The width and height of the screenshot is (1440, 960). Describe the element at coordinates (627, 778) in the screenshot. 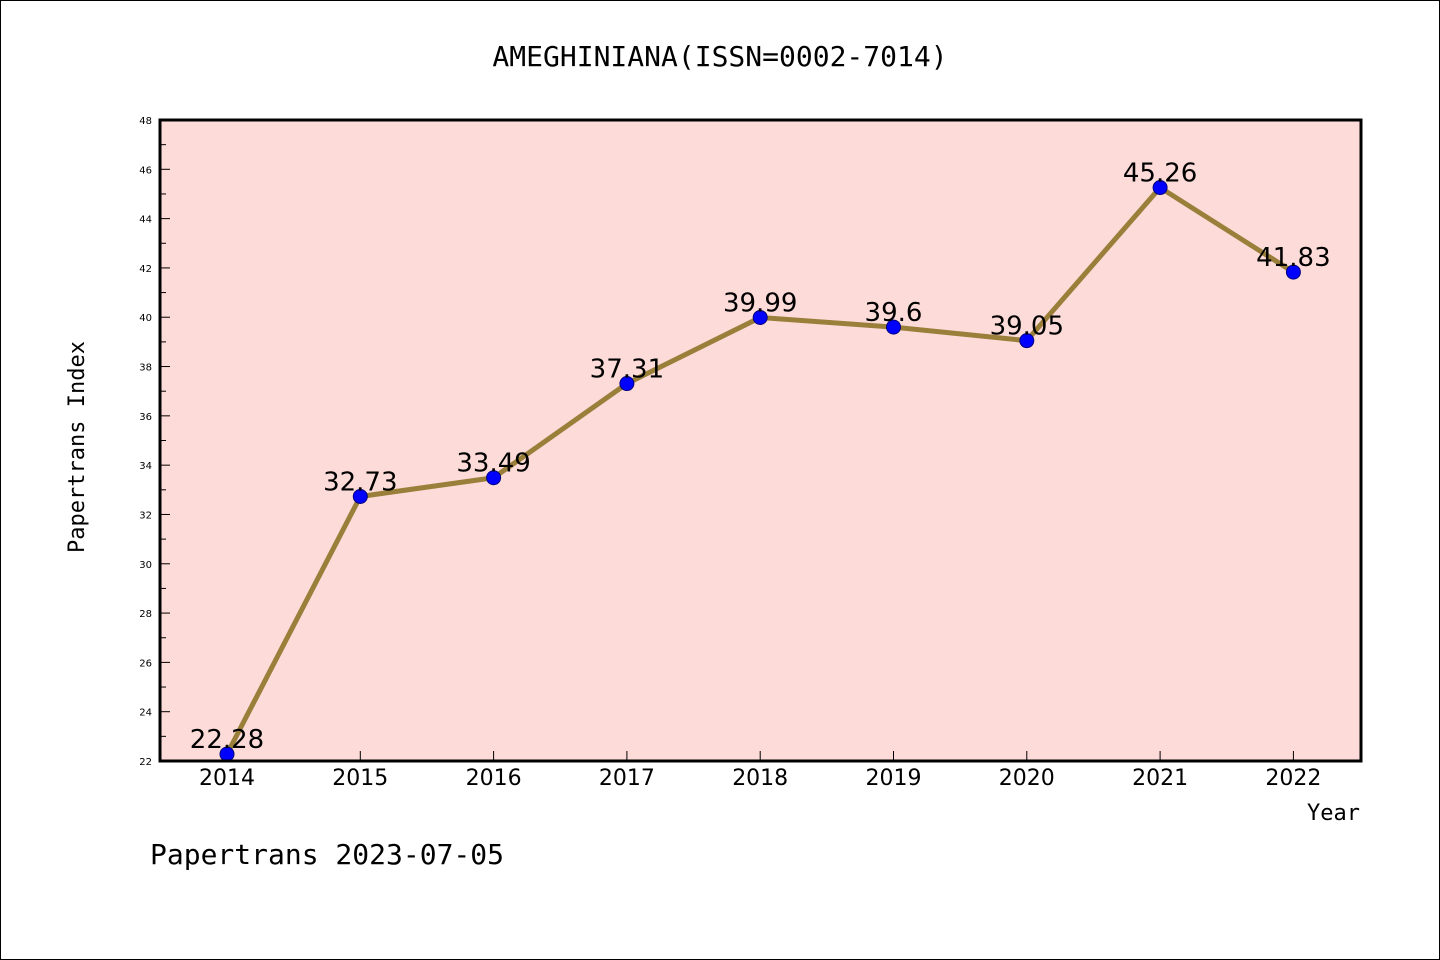

I see `x-tick-label: 2017` at that location.